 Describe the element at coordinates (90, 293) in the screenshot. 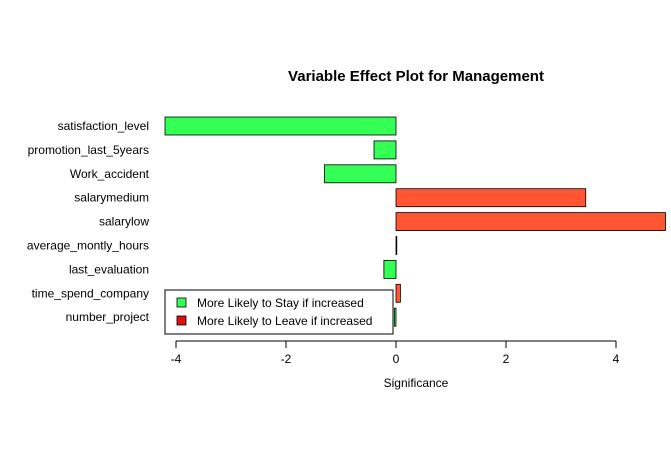

I see `category-label: time_spend_company` at that location.